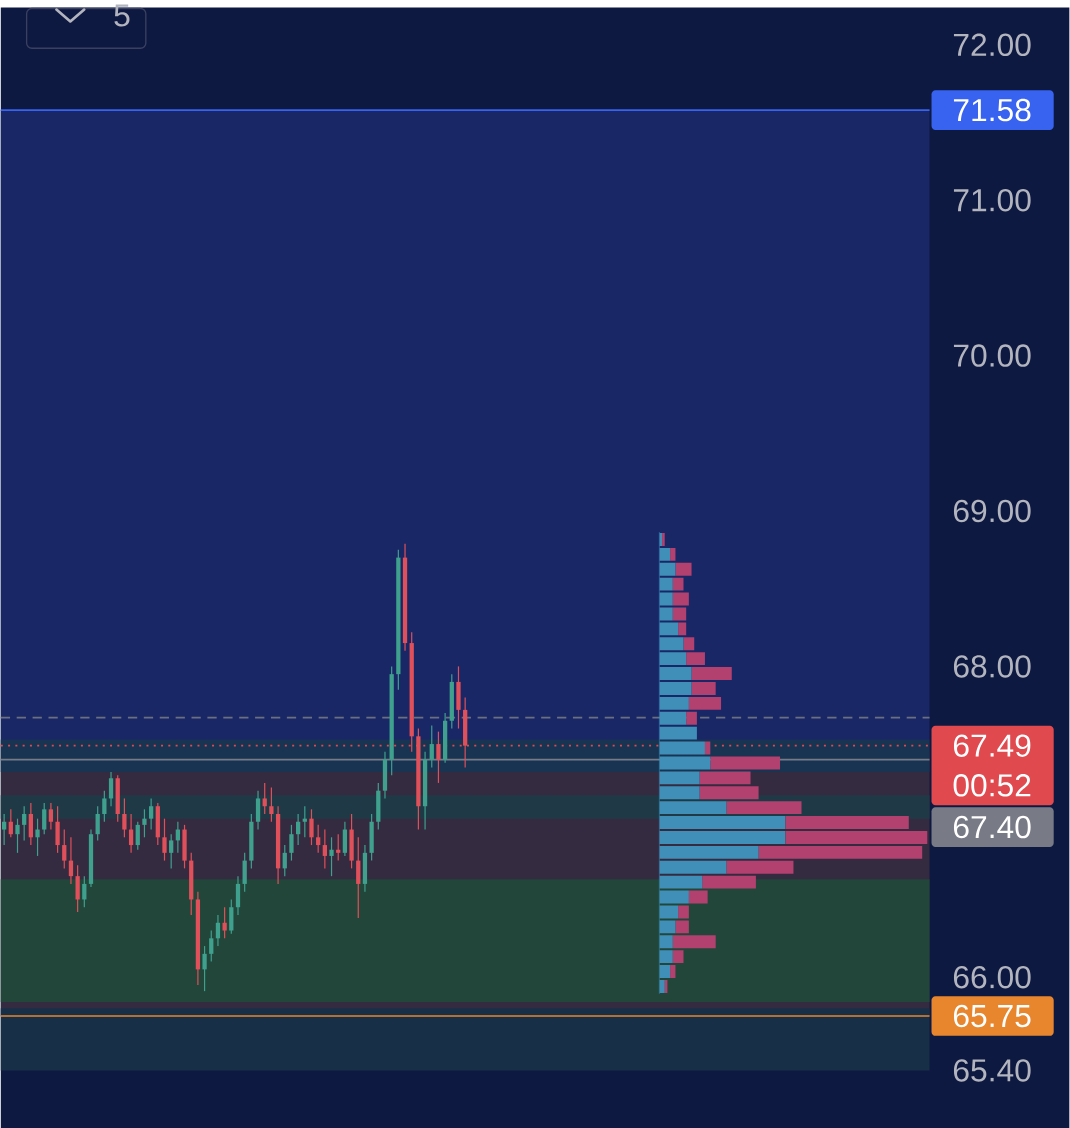 The height and width of the screenshot is (1128, 1070). Describe the element at coordinates (992, 110) in the screenshot. I see `ref-line-label: 71.58` at that location.